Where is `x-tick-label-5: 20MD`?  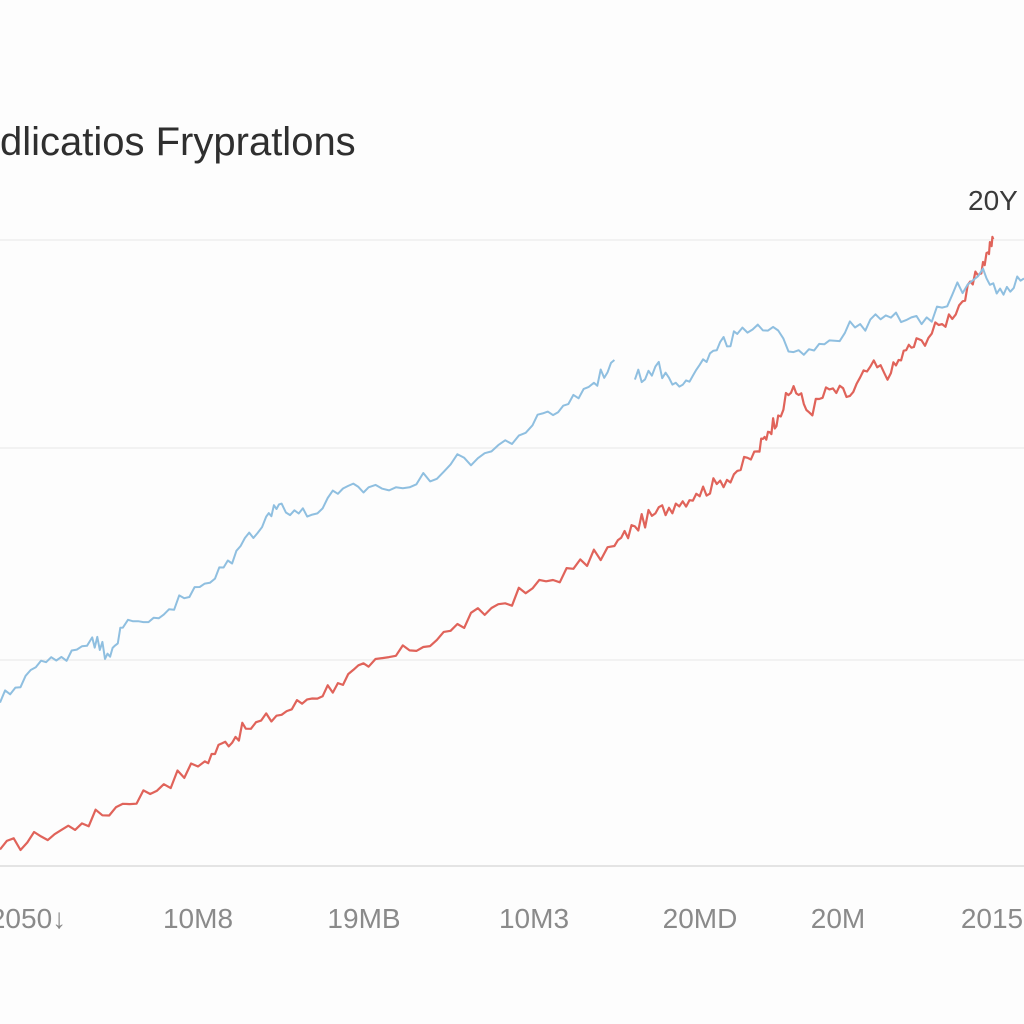 x-tick-label-5: 20MD is located at coordinates (700, 918).